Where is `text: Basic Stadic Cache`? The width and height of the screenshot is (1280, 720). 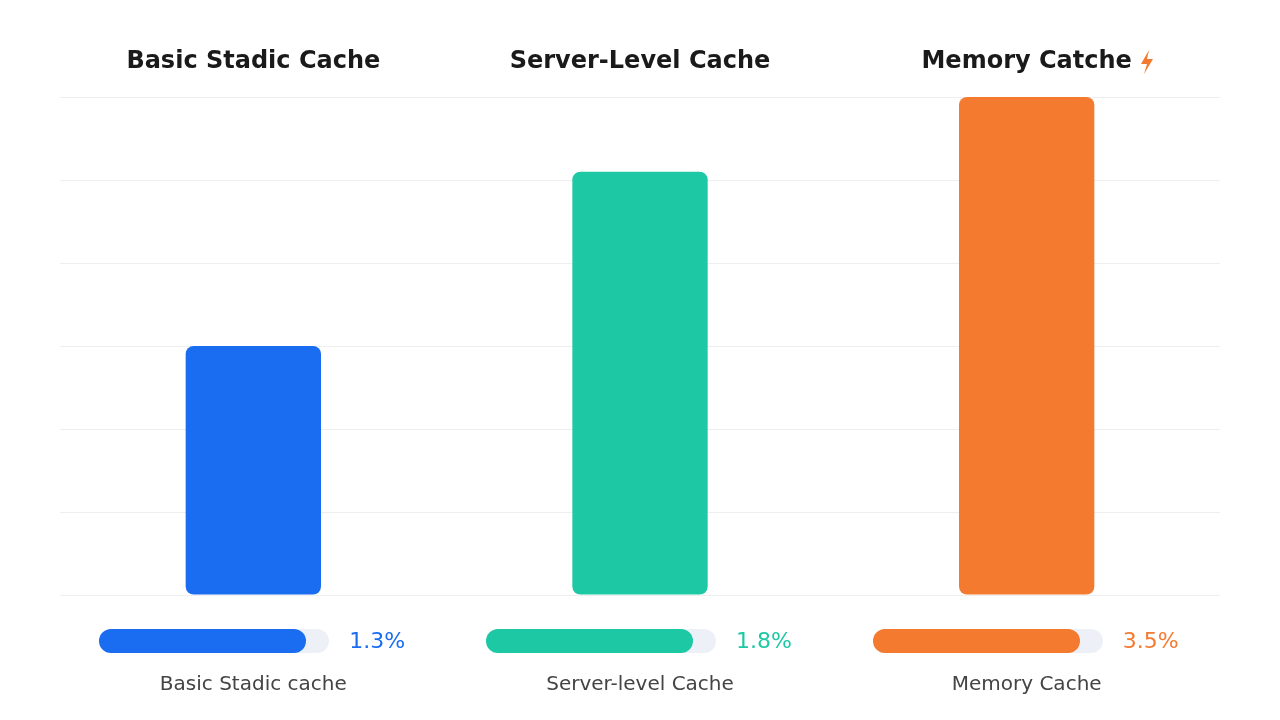
text: Basic Stadic Cache is located at coordinates (253, 60).